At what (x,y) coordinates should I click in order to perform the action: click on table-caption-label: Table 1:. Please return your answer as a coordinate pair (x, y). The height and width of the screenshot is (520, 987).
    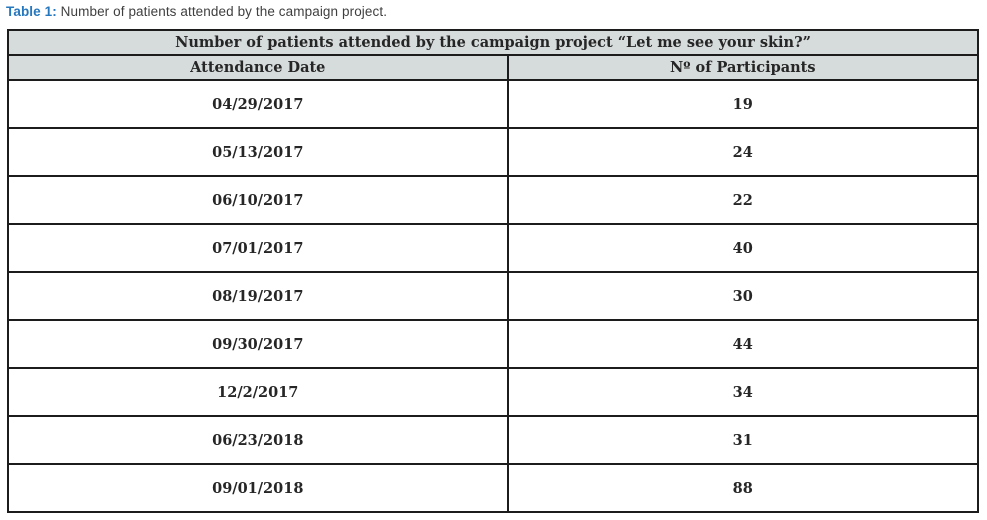
    Looking at the image, I should click on (31, 11).